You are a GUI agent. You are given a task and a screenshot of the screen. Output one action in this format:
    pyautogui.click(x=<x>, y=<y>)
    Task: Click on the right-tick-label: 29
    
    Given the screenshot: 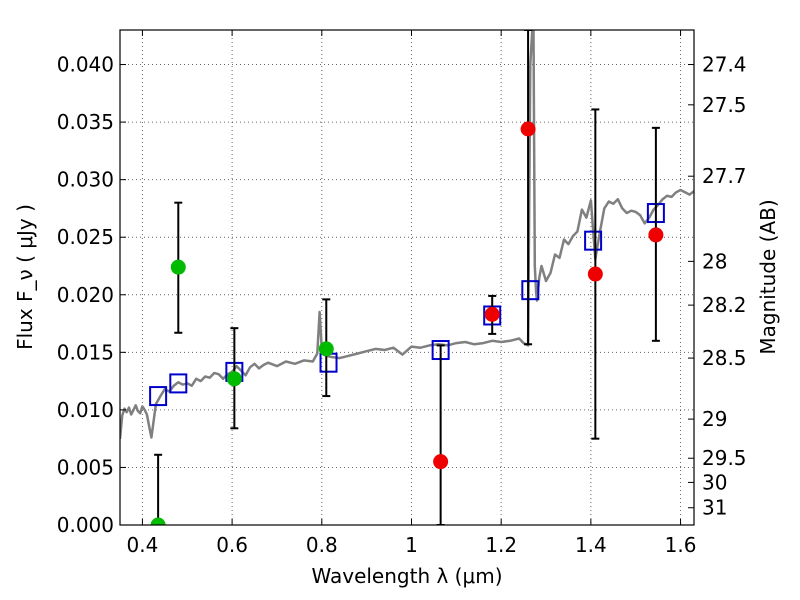 What is the action you would take?
    pyautogui.click(x=714, y=419)
    